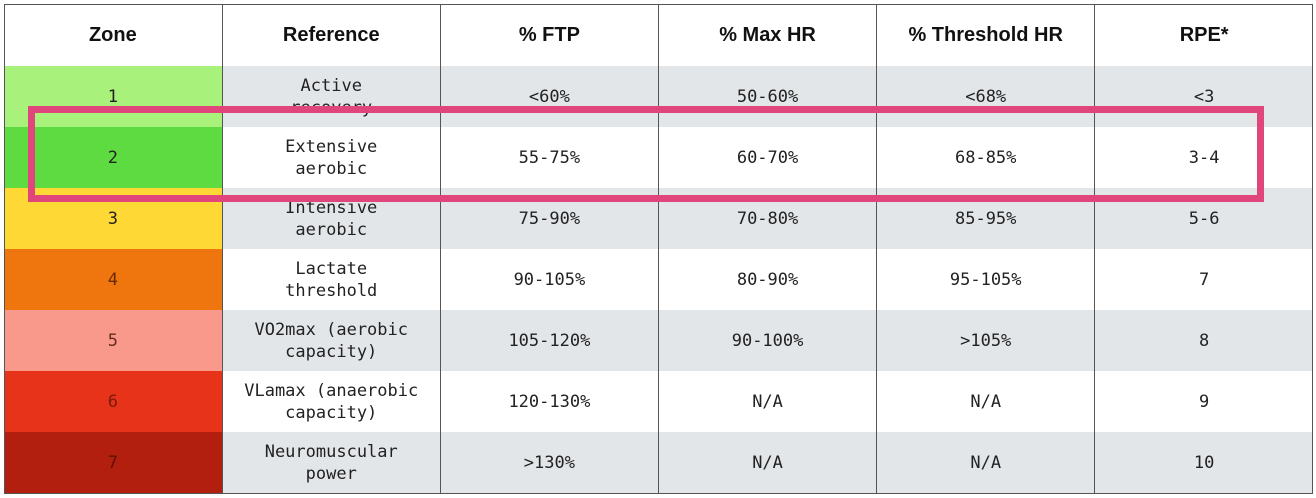 The width and height of the screenshot is (1316, 498). I want to click on table-cell: 68-85%, so click(986, 157).